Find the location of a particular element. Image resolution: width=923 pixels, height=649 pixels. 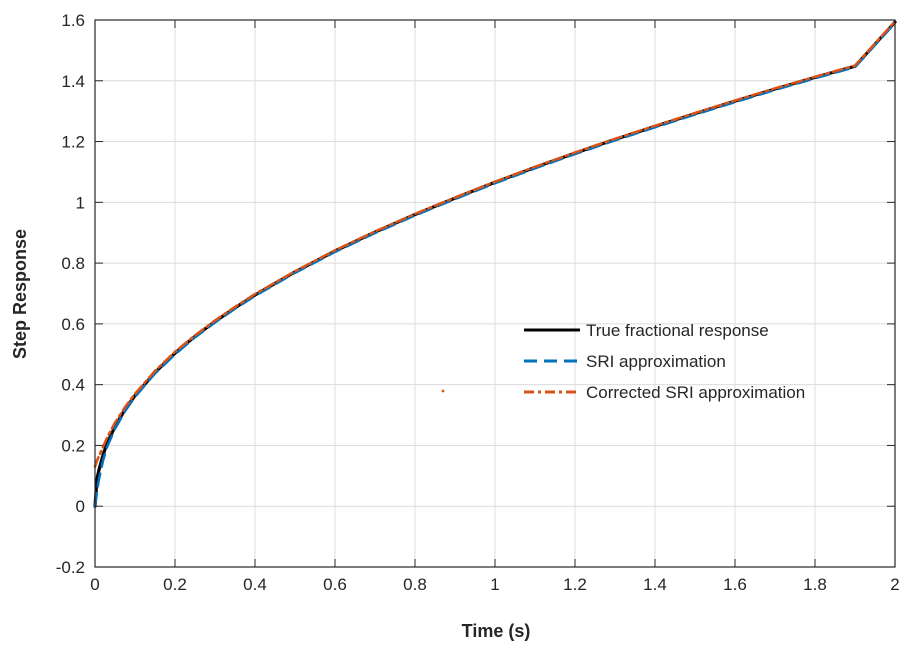

y-tick-label: 0.6 is located at coordinates (73, 324).